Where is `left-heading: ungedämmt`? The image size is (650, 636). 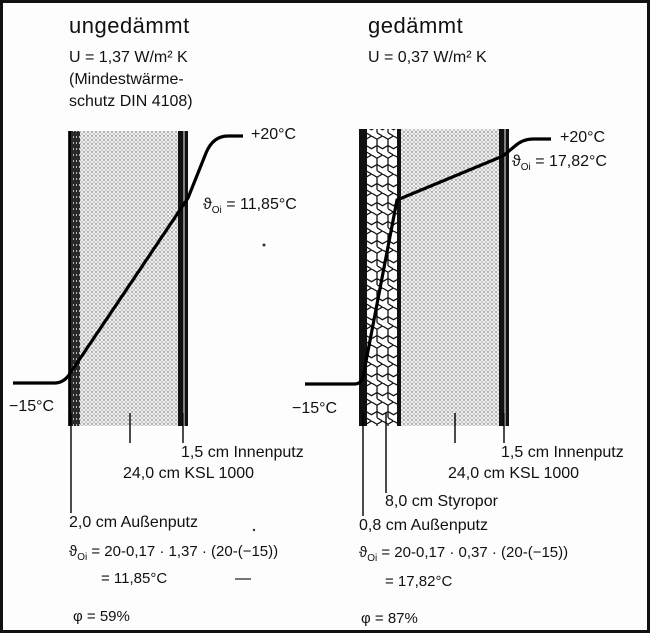 left-heading: ungedämmt is located at coordinates (129, 25).